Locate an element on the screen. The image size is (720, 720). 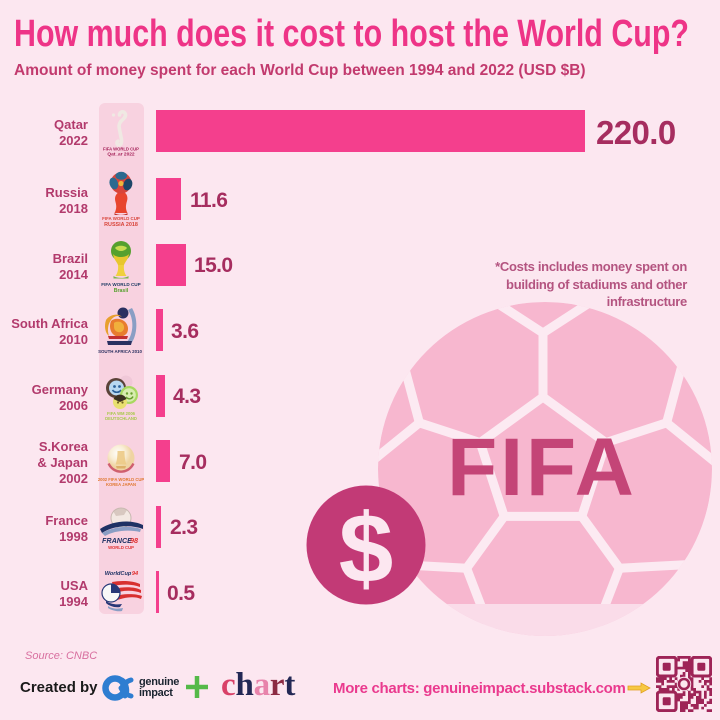
svg-text: WORLD CUP is located at coordinates (121, 547).